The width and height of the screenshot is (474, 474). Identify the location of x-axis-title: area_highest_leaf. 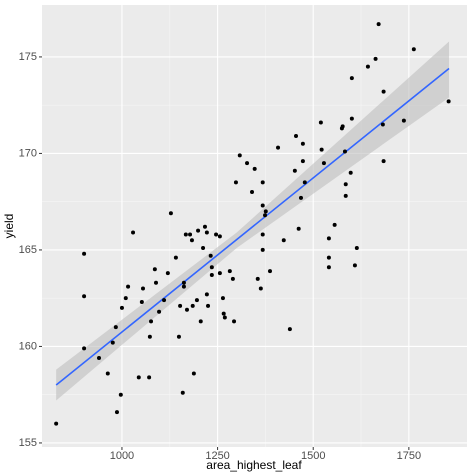
(254, 465).